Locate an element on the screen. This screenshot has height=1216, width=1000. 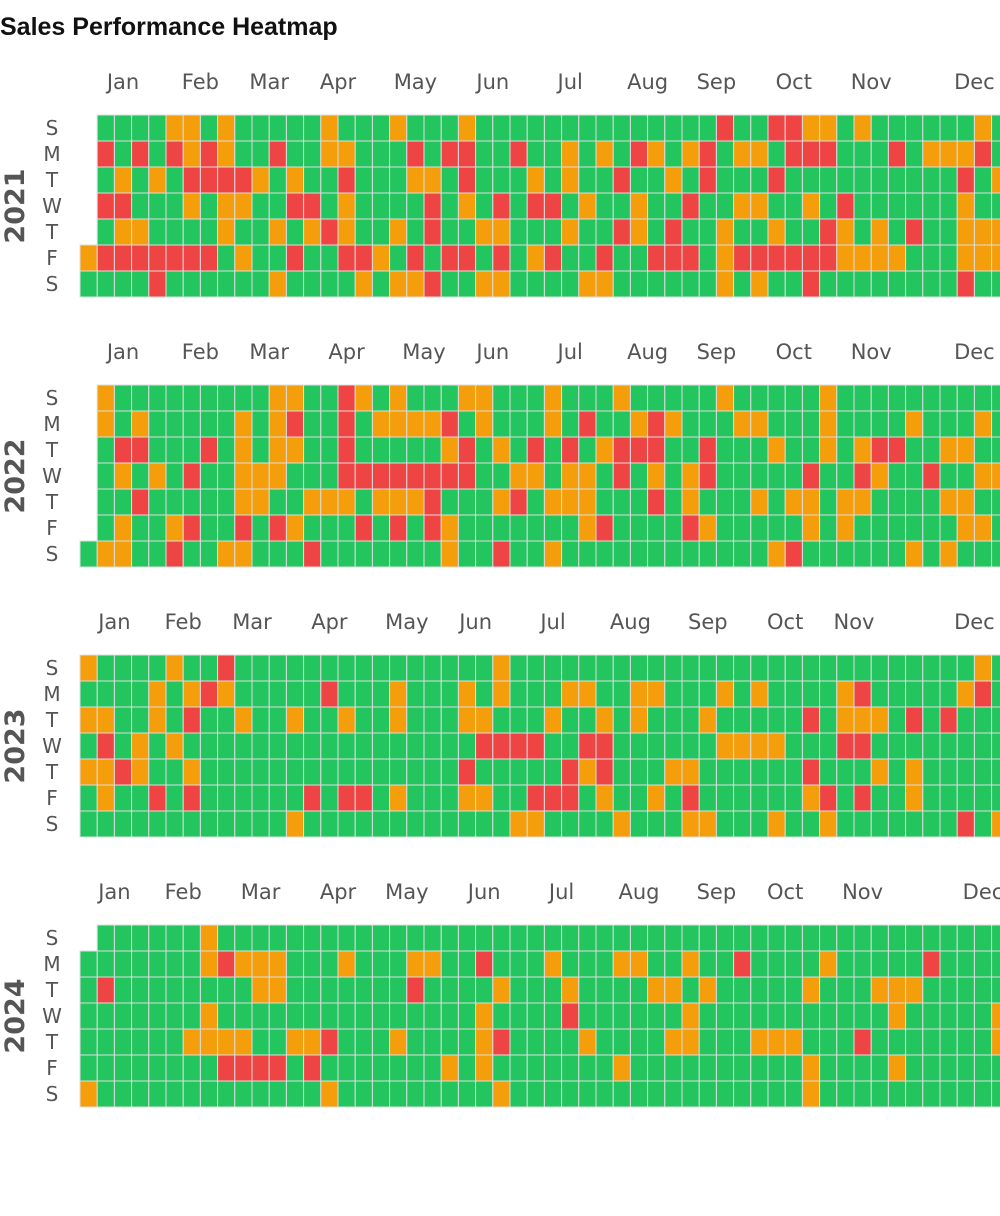
month-label: Nov is located at coordinates (862, 892).